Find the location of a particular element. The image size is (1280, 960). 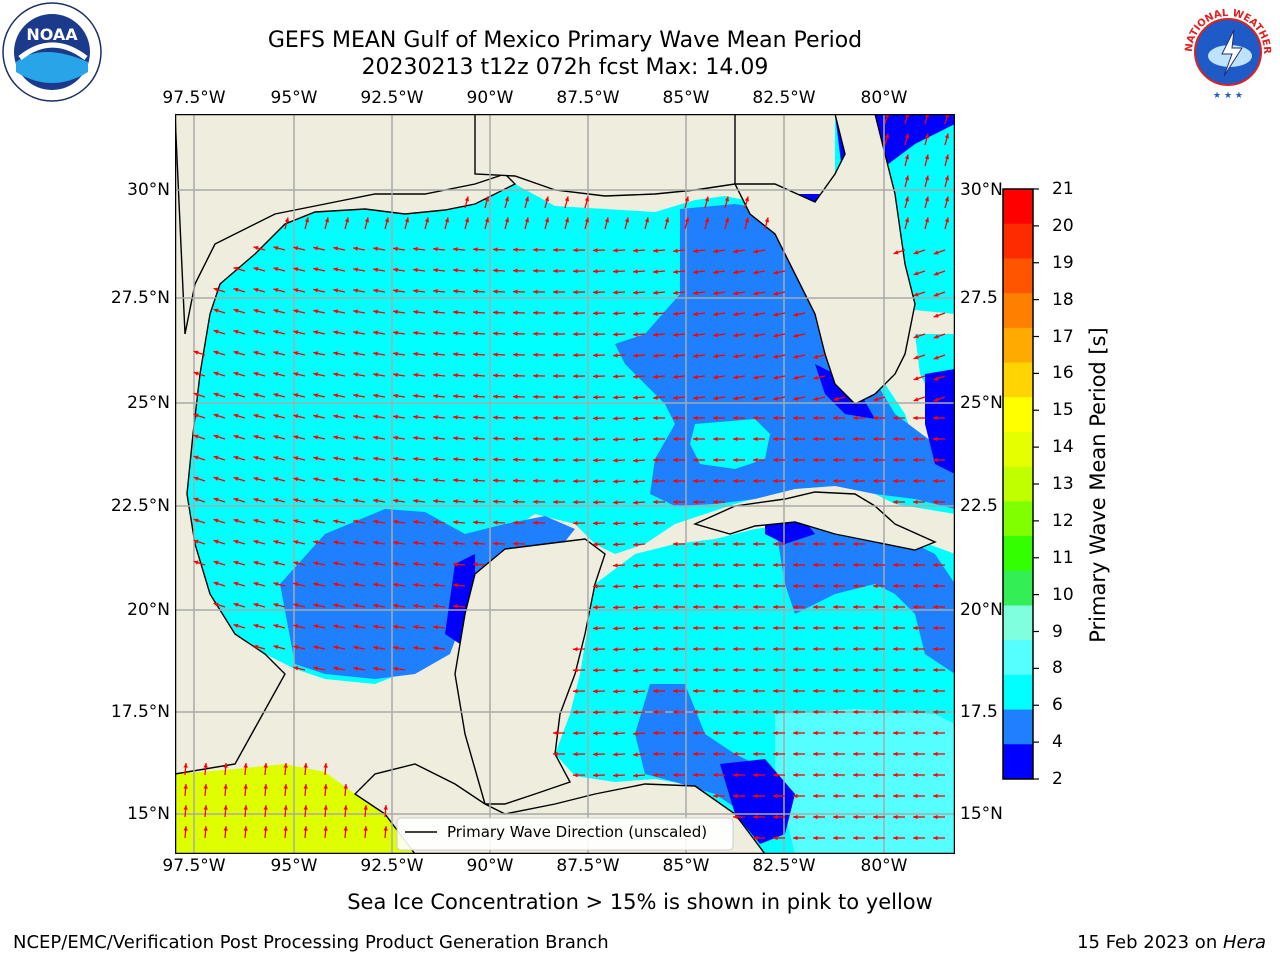

colorbar-tick-label: 6 is located at coordinates (1057, 705).